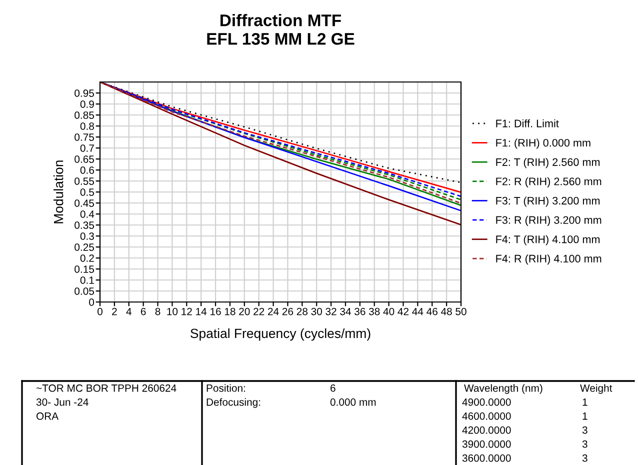 This screenshot has width=638, height=465. I want to click on text: 6, so click(333, 388).